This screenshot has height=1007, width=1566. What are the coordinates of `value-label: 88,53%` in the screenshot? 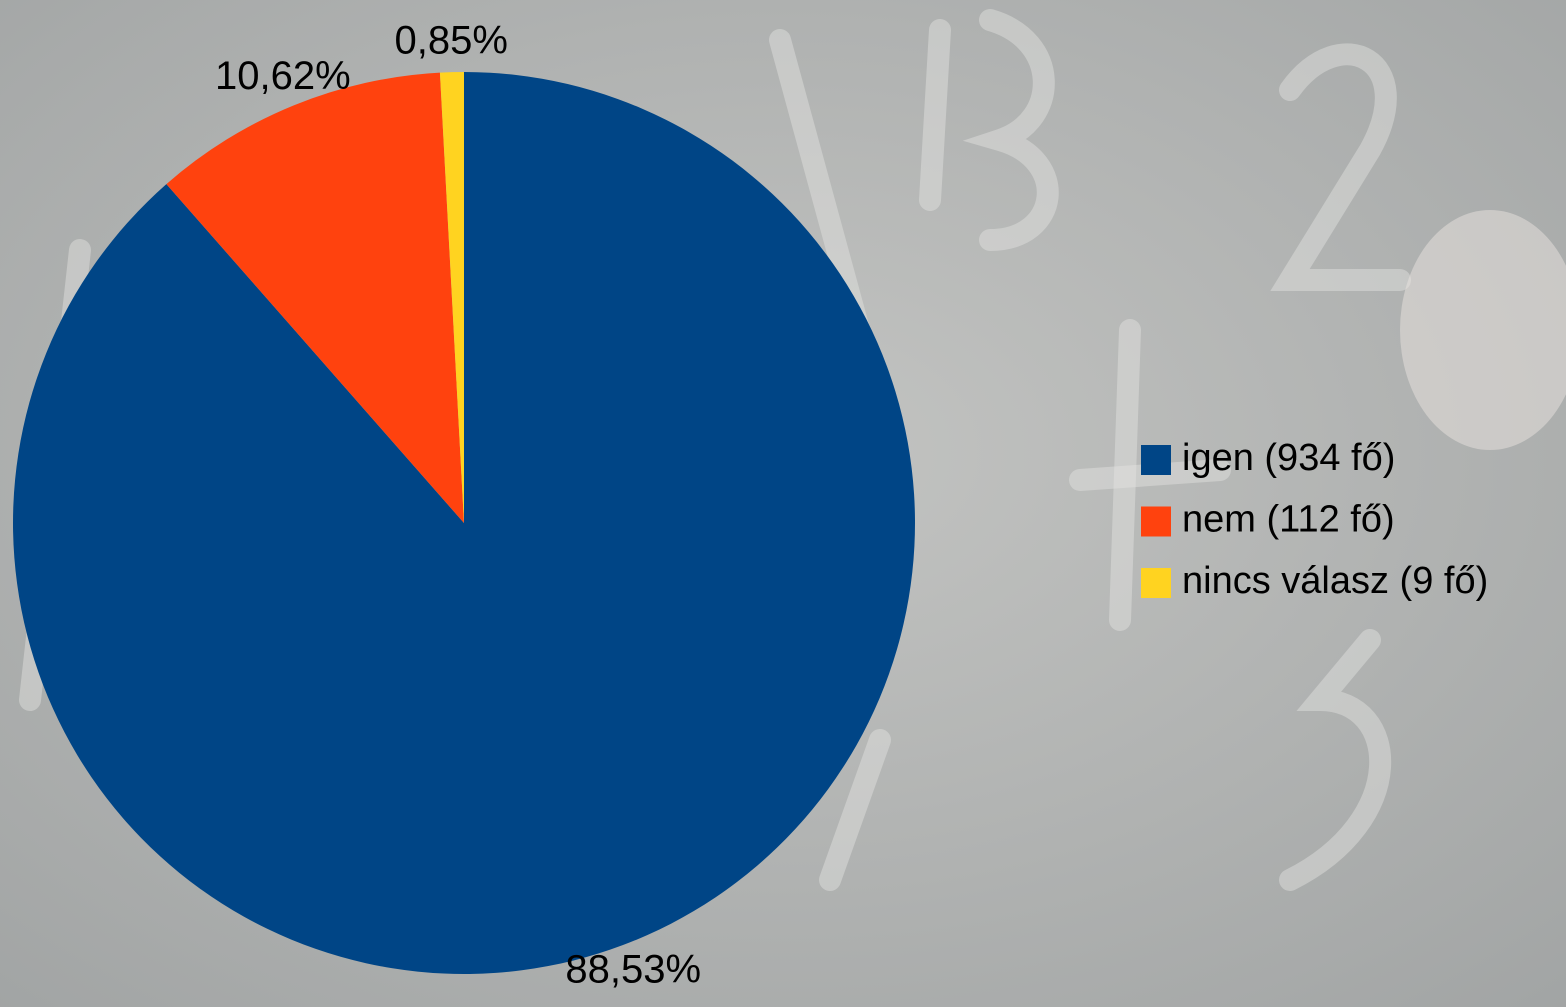 It's located at (633, 970).